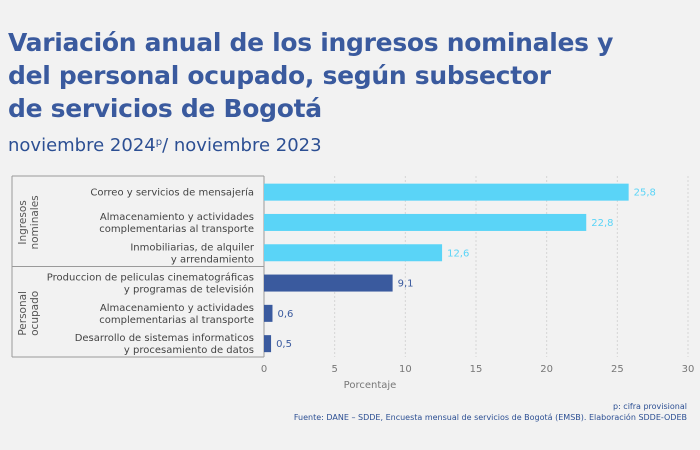  What do you see at coordinates (150, 278) in the screenshot?
I see `category-label-1-0-0: Produccion de peliculas cinematográficas` at bounding box center [150, 278].